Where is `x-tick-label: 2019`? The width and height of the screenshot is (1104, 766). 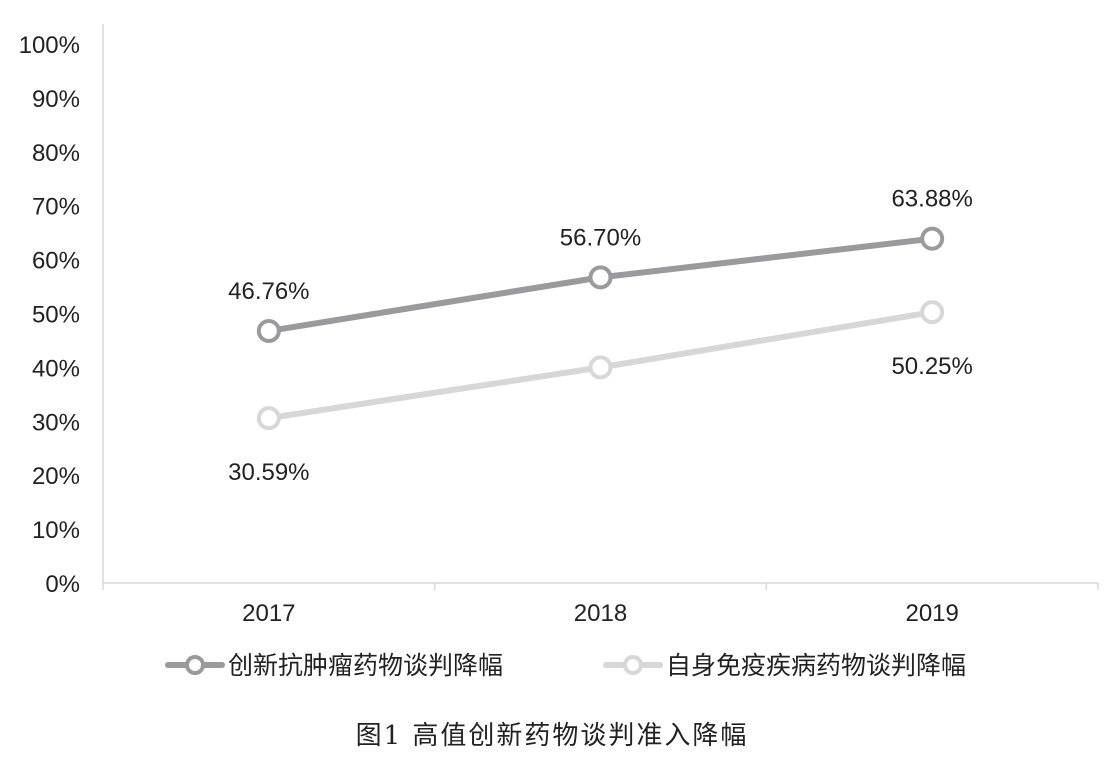 x-tick-label: 2019 is located at coordinates (931, 613).